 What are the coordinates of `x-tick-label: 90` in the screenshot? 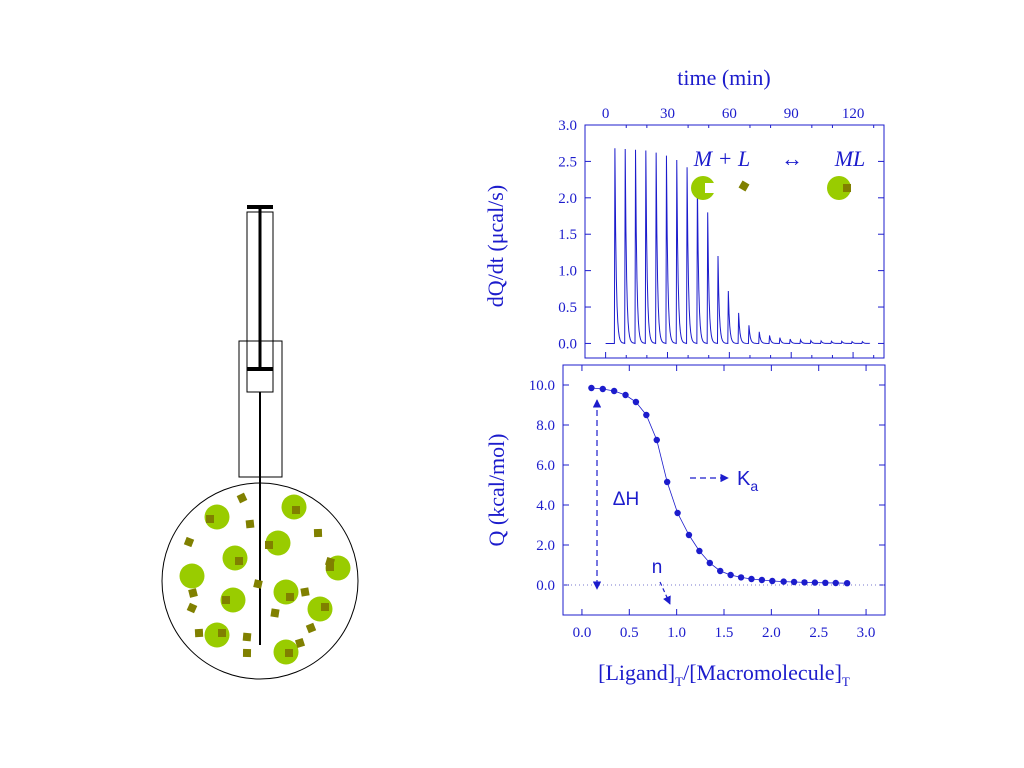 It's located at (791, 114).